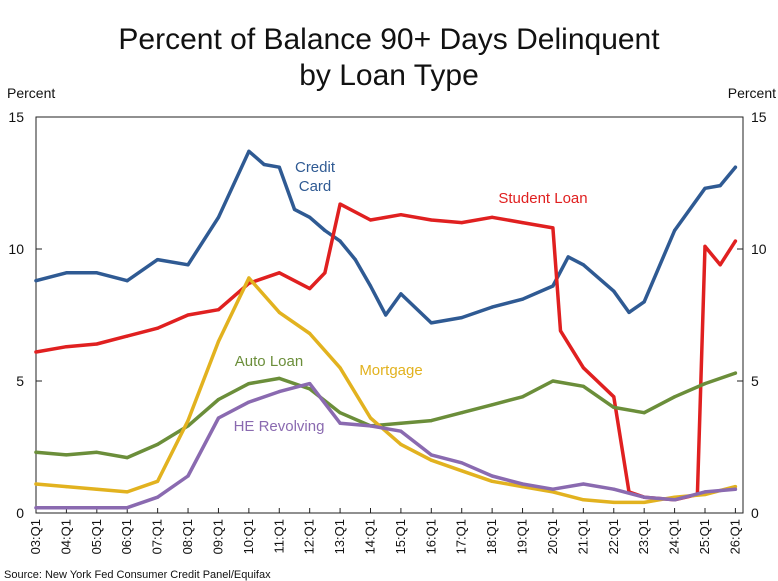  Describe the element at coordinates (389, 75) in the screenshot. I see `chart-title-line-2: by Loan Type` at that location.